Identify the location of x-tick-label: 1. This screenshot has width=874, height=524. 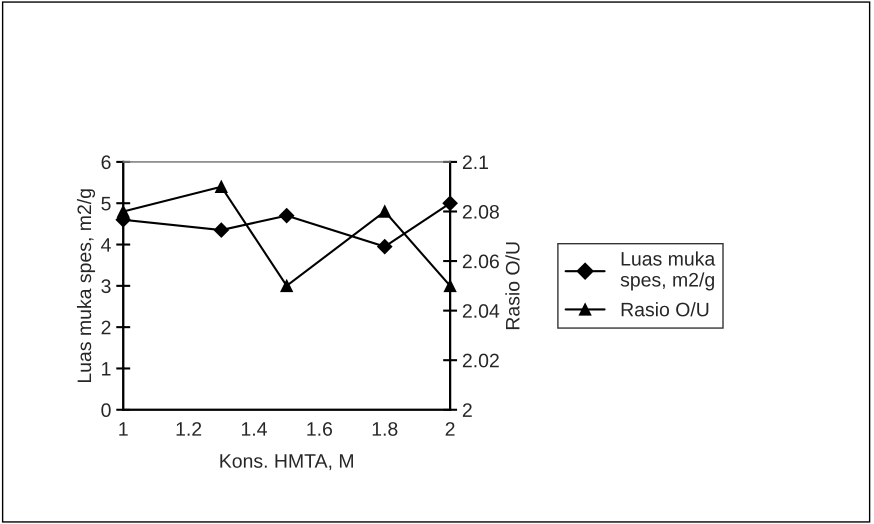
(123, 429).